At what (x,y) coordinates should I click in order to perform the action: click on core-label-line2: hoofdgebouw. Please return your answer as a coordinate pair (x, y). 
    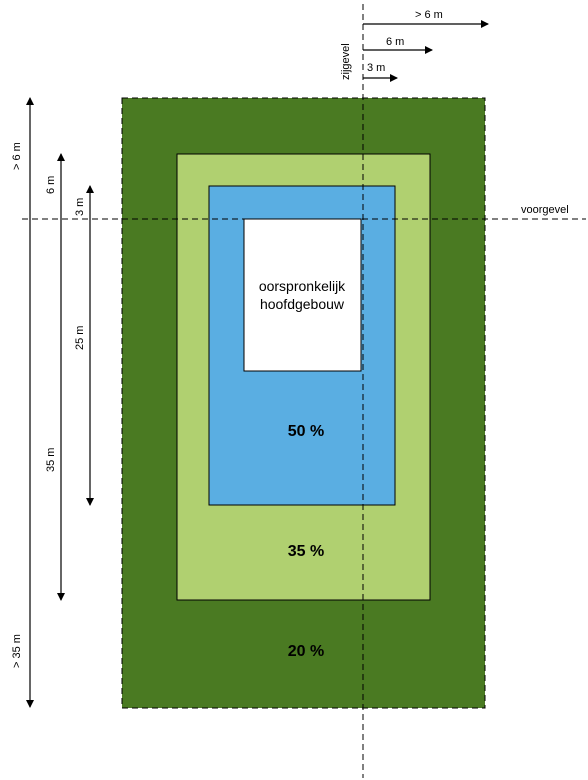
    Looking at the image, I should click on (302, 304).